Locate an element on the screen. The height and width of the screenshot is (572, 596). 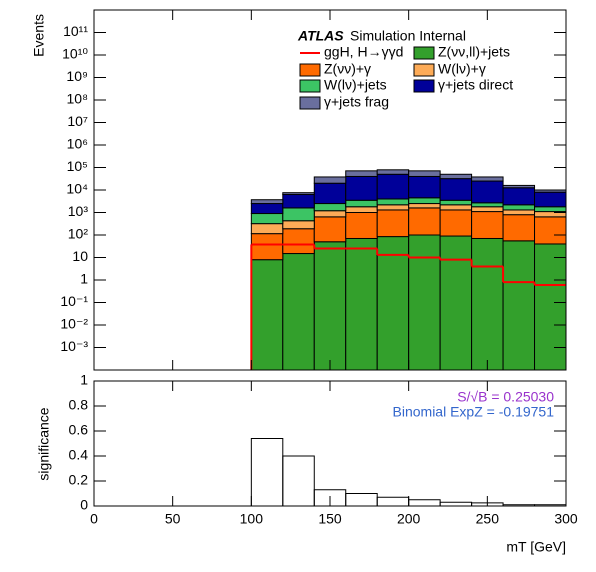
y-tick-label: 10⁻² is located at coordinates (74, 324).